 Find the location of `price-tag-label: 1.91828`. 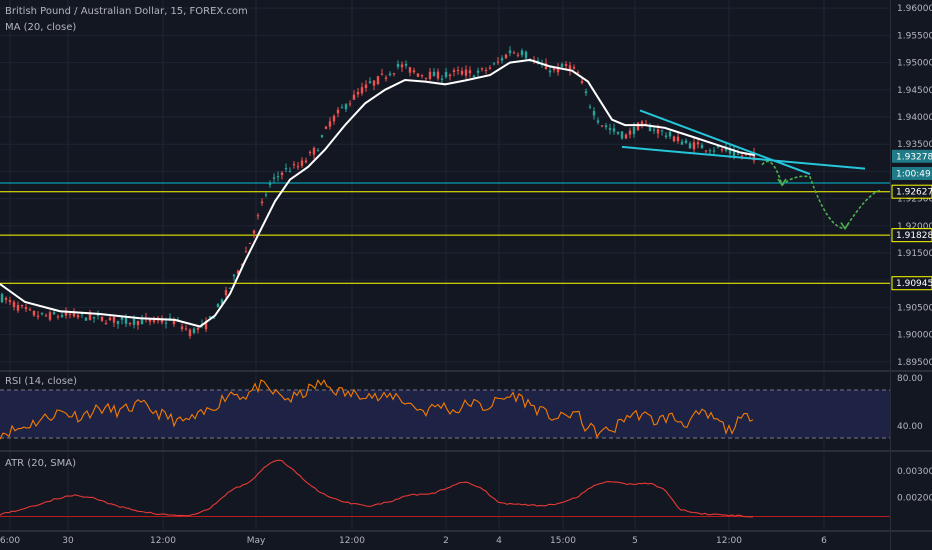

price-tag-label: 1.91828 is located at coordinates (914, 236).